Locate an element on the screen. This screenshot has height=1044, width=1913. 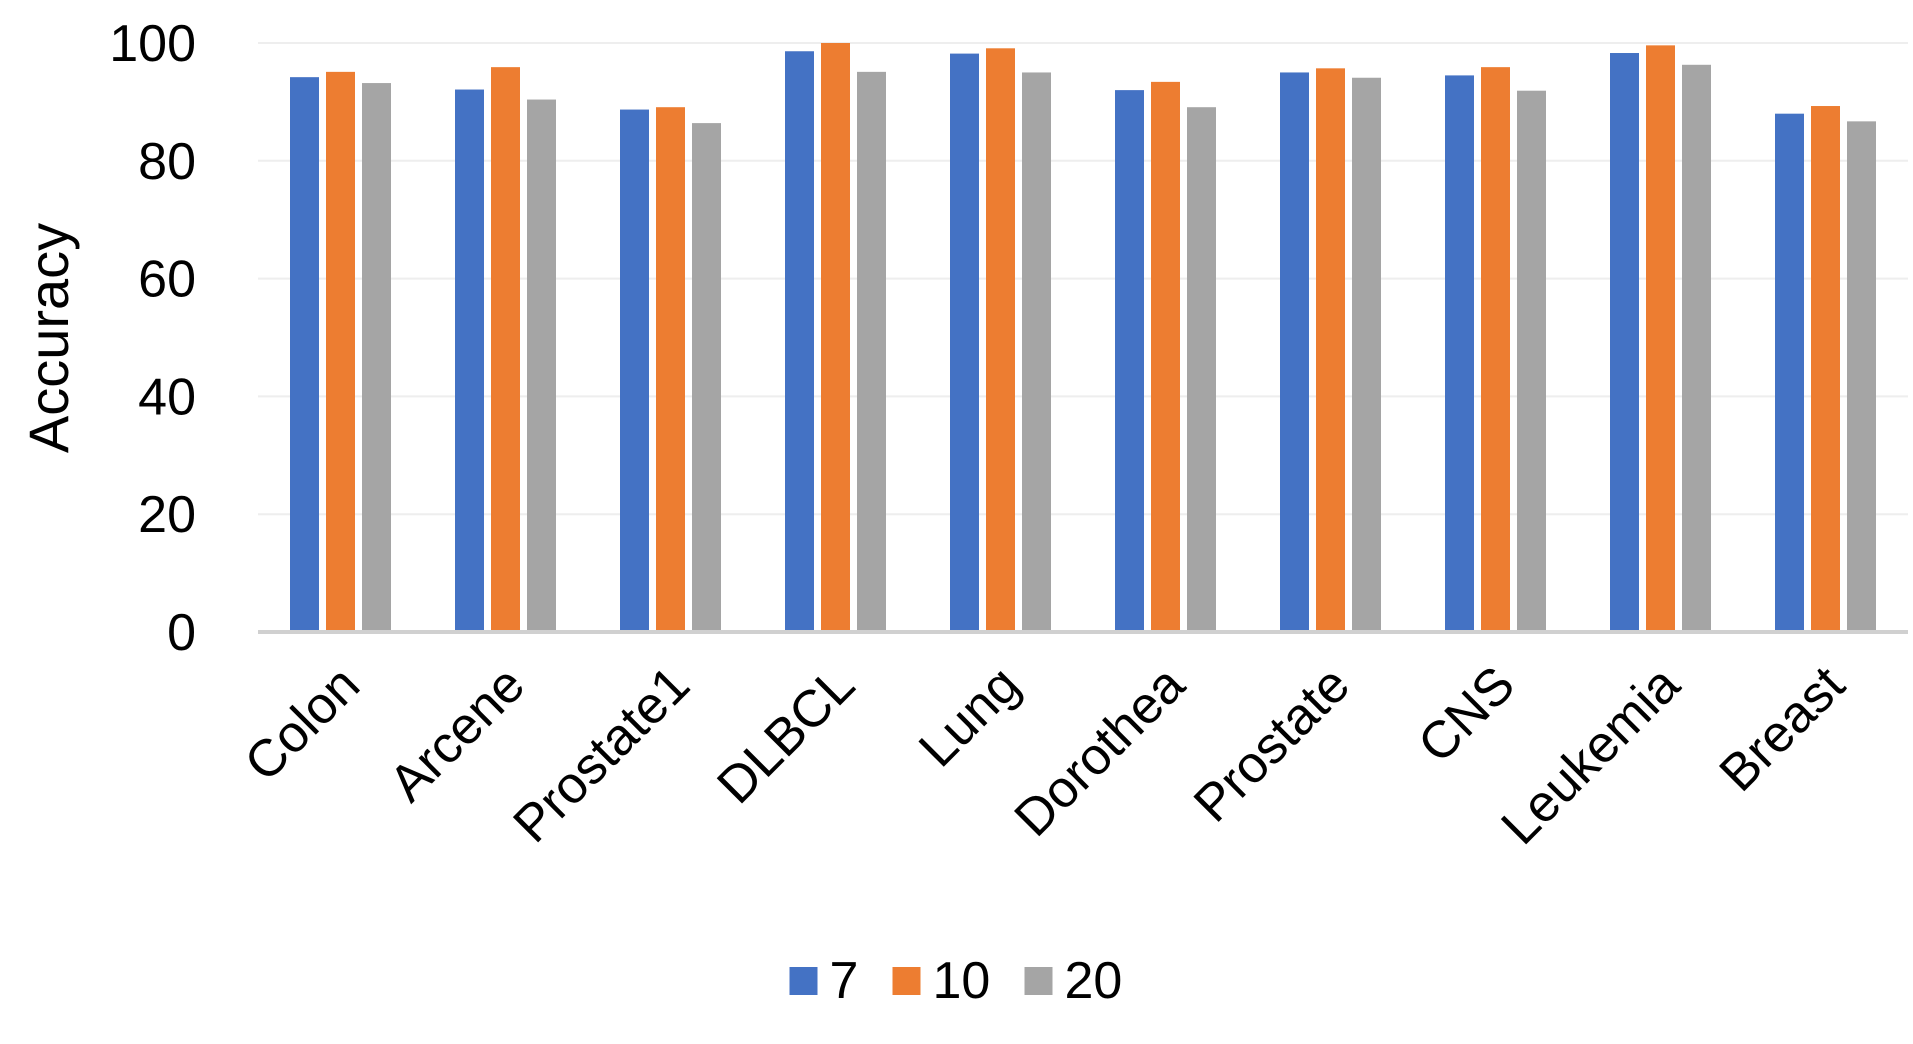
x-tick-label: Leukemia is located at coordinates (1591, 755).